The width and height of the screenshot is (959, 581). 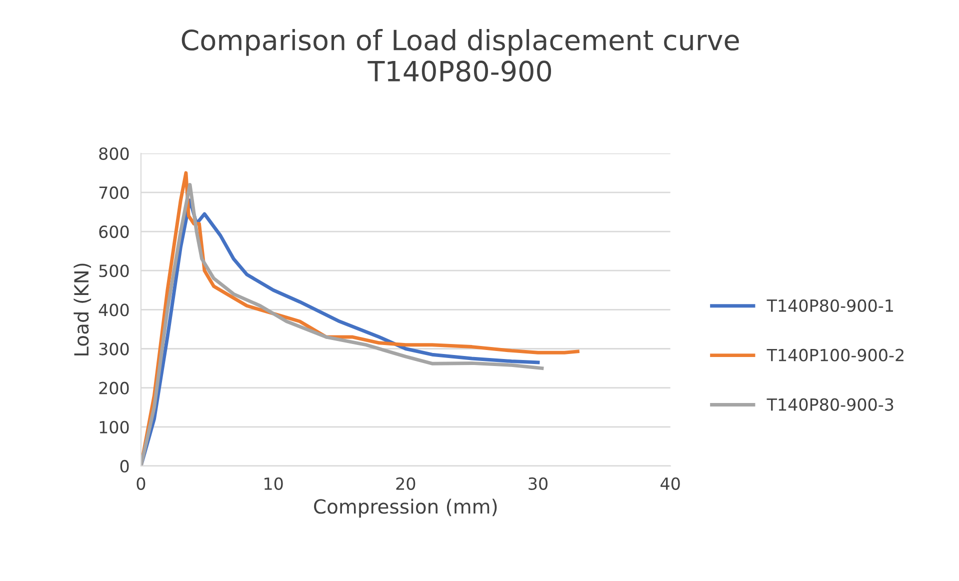 I want to click on legend-label: T140P80-900-3, so click(x=830, y=404).